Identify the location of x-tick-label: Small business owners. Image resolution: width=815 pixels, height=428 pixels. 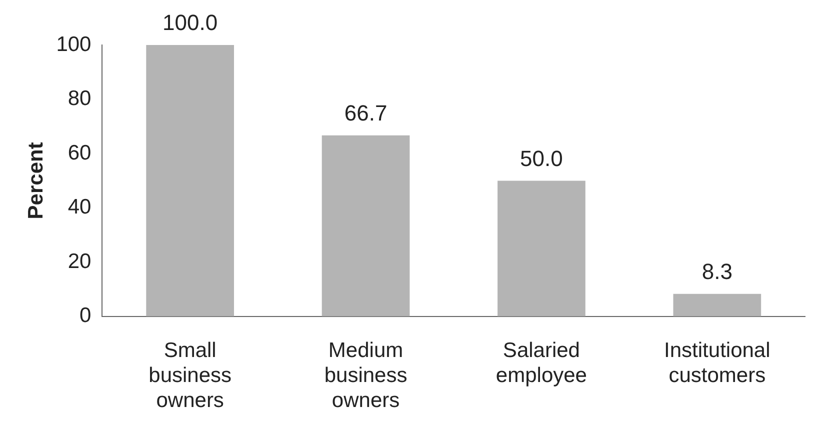
(190, 375).